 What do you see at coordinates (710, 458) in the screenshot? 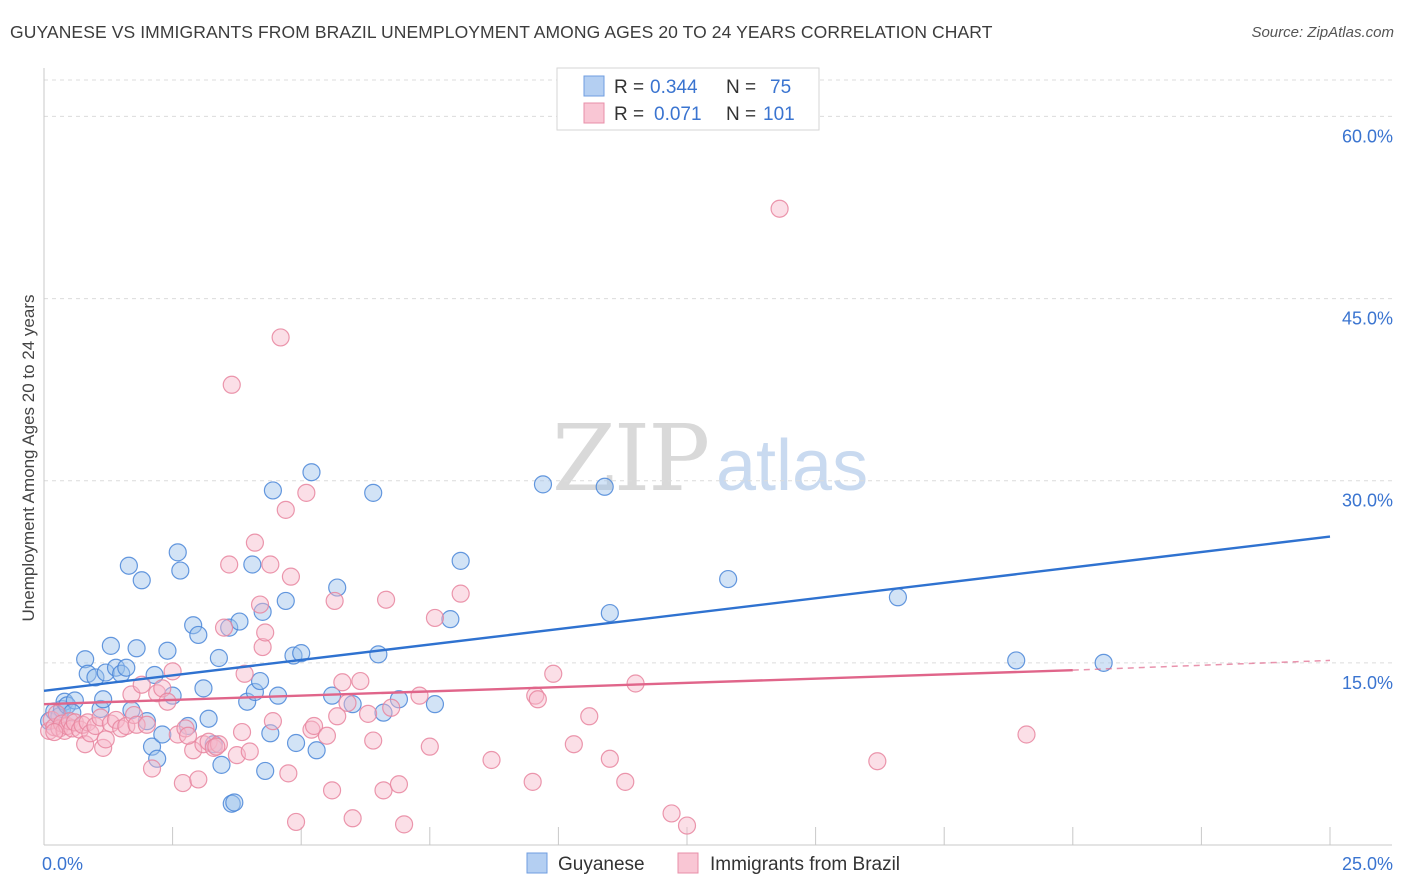
I see `watermark: ZIP atlas` at bounding box center [710, 458].